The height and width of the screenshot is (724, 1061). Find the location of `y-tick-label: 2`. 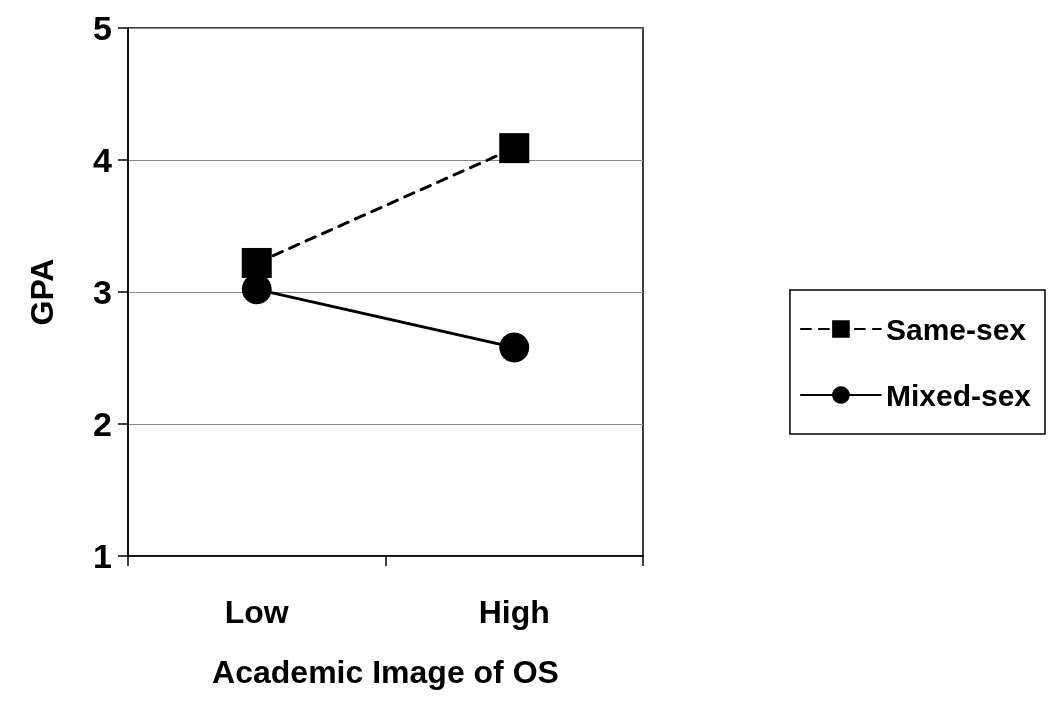

y-tick-label: 2 is located at coordinates (102, 424).